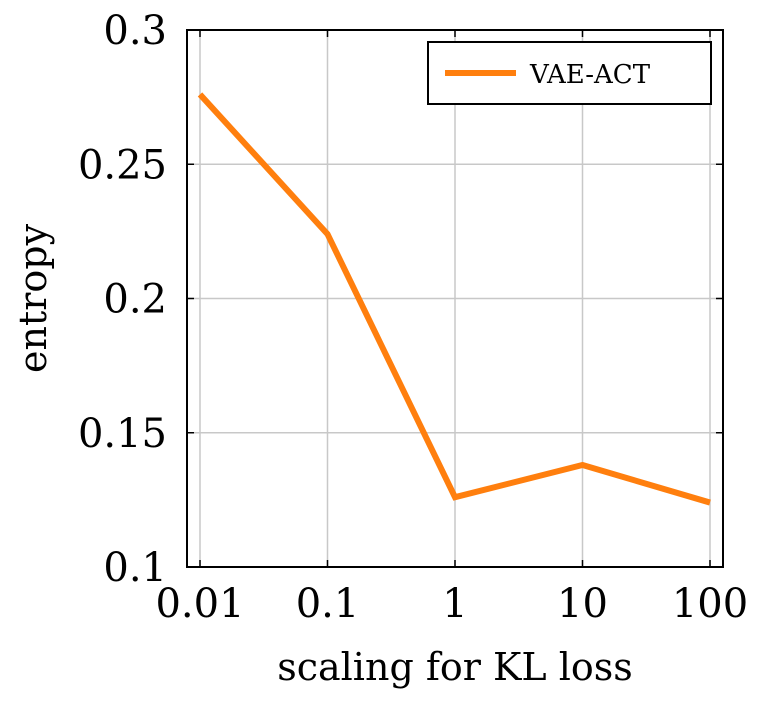 This screenshot has width=762, height=703. Describe the element at coordinates (122, 165) in the screenshot. I see `y-tick-label-3: 0.25` at that location.